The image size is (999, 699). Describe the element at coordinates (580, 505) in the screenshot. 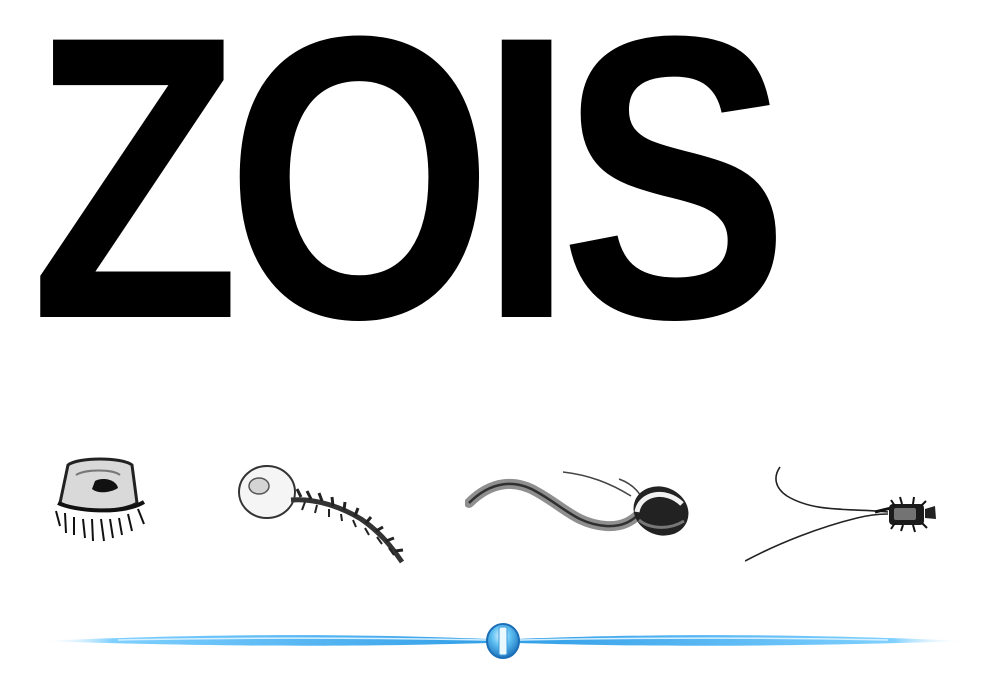

I see `long-tailed-organism-illustration` at that location.